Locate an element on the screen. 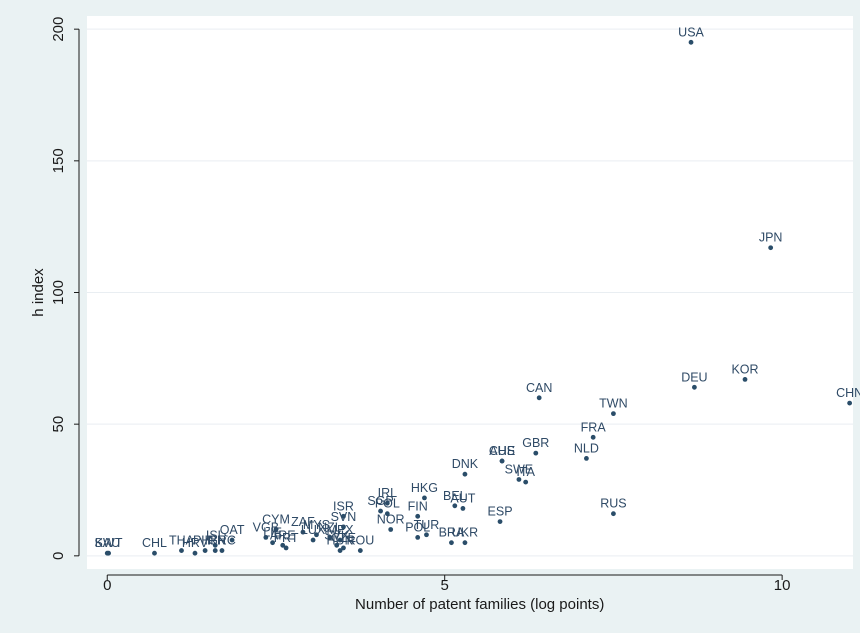 The image size is (860, 633). point-label: FIN is located at coordinates (418, 506).